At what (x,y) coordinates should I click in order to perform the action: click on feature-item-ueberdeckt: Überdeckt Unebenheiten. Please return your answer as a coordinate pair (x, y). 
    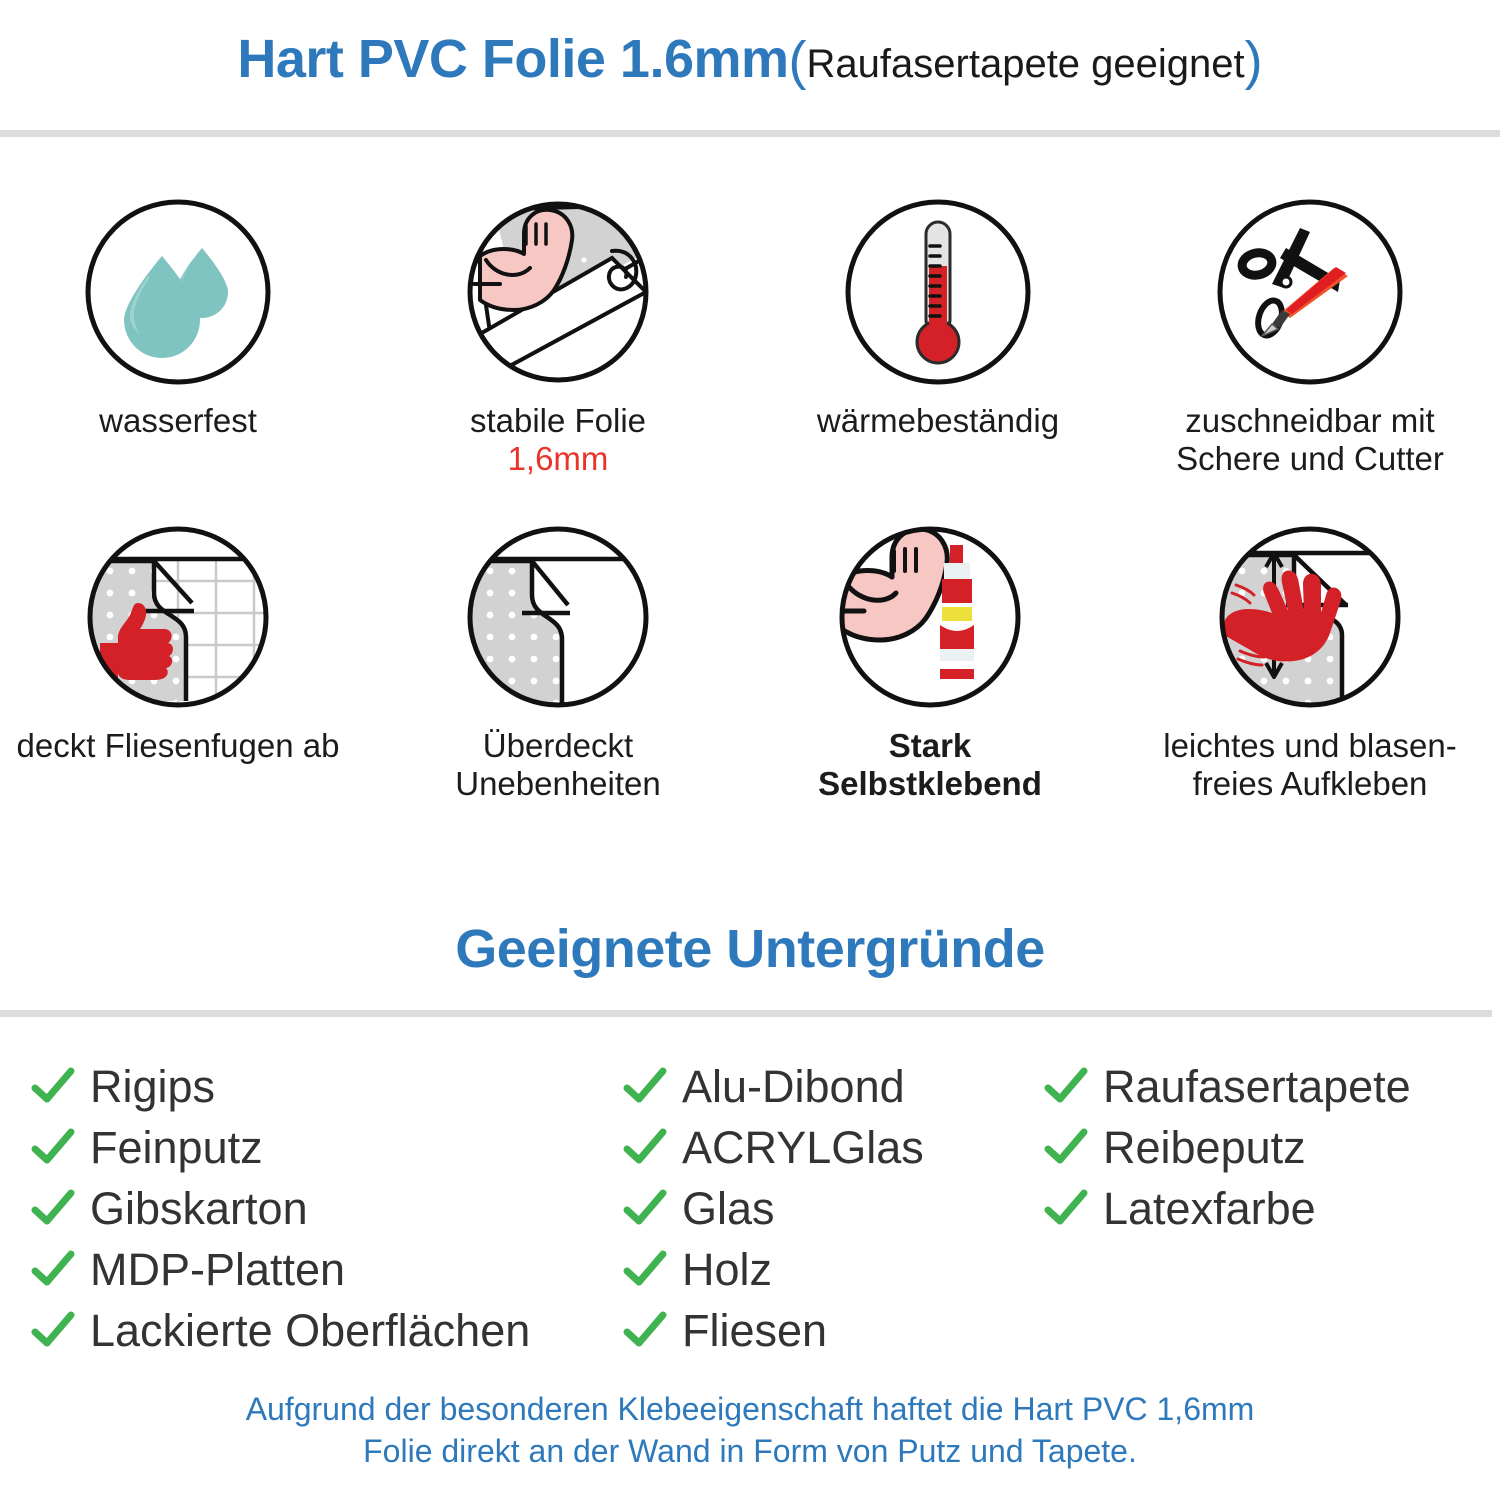
    Looking at the image, I should click on (558, 662).